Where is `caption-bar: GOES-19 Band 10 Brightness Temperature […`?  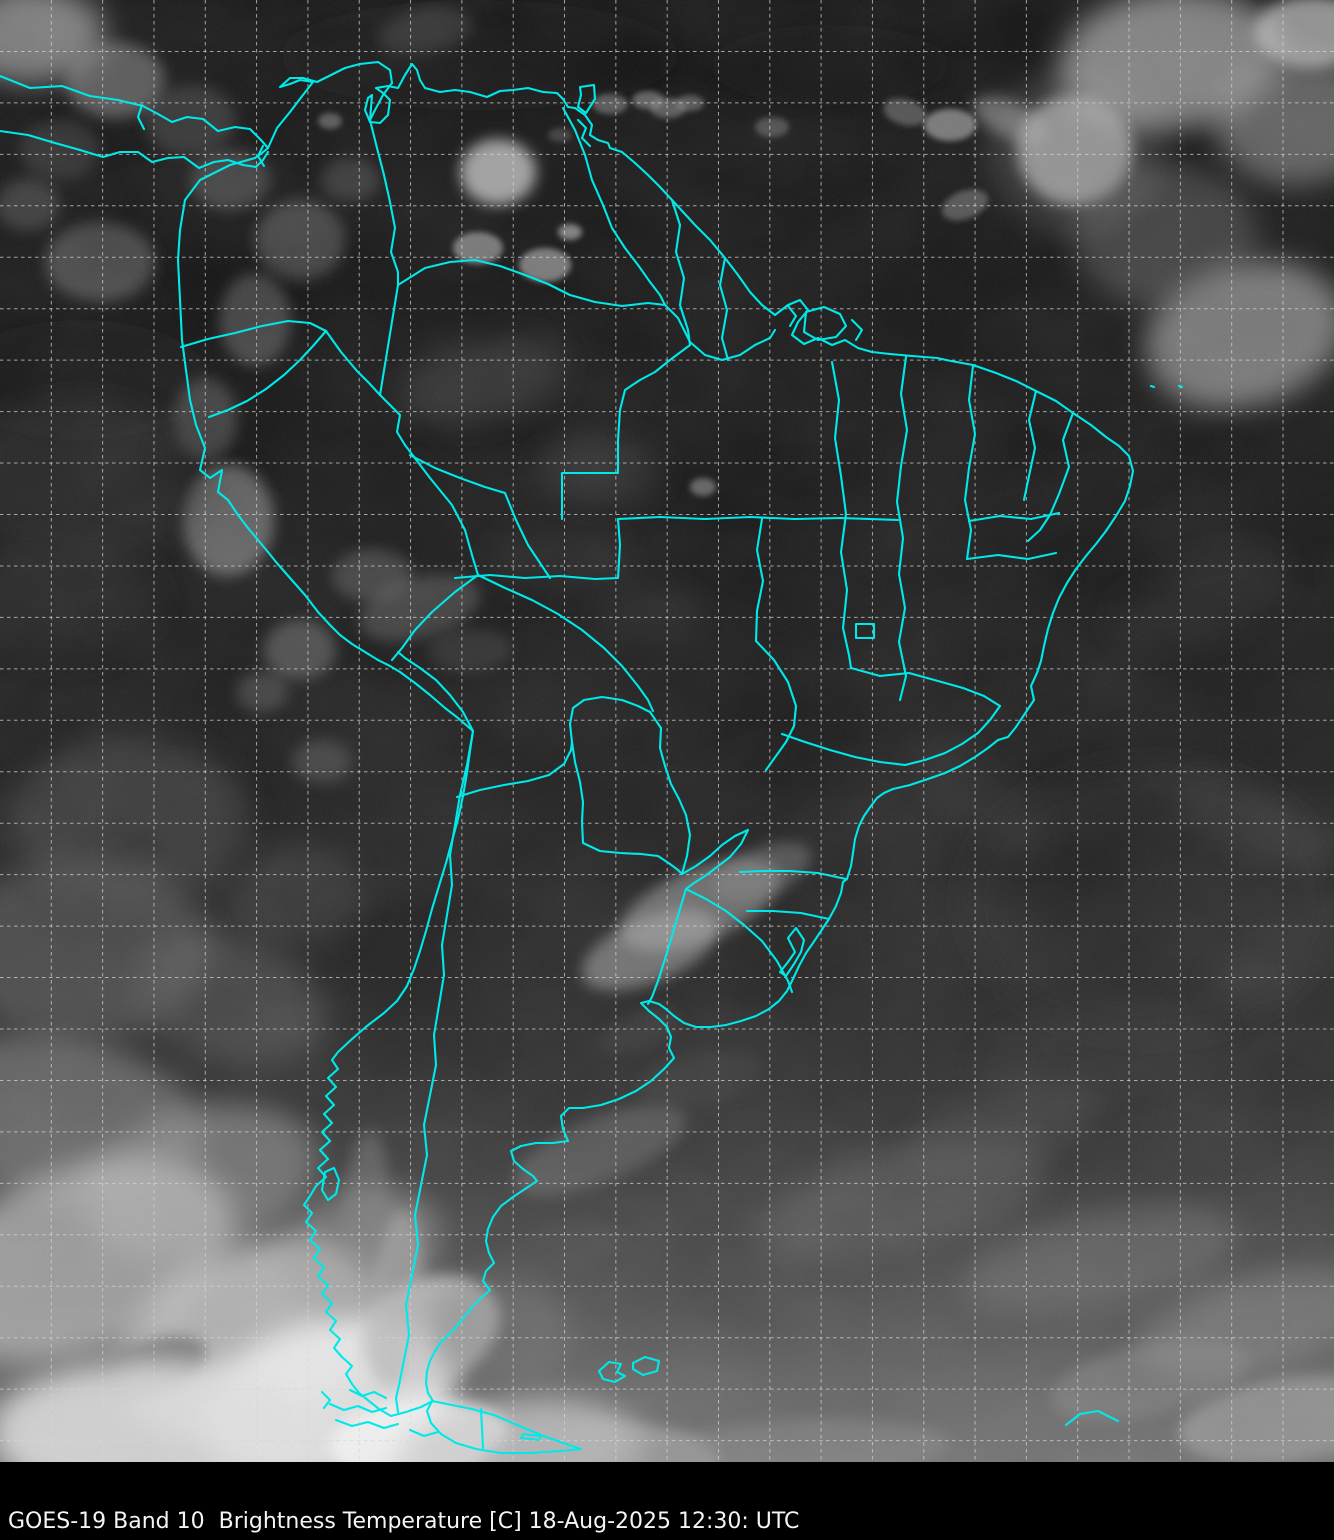 caption-bar: GOES-19 Band 10 Brightness Temperature [… is located at coordinates (667, 1501).